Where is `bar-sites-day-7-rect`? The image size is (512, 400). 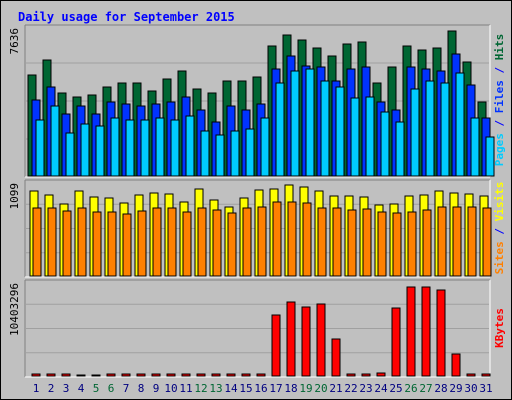 bar-sites-day-7-rect is located at coordinates (127, 245).